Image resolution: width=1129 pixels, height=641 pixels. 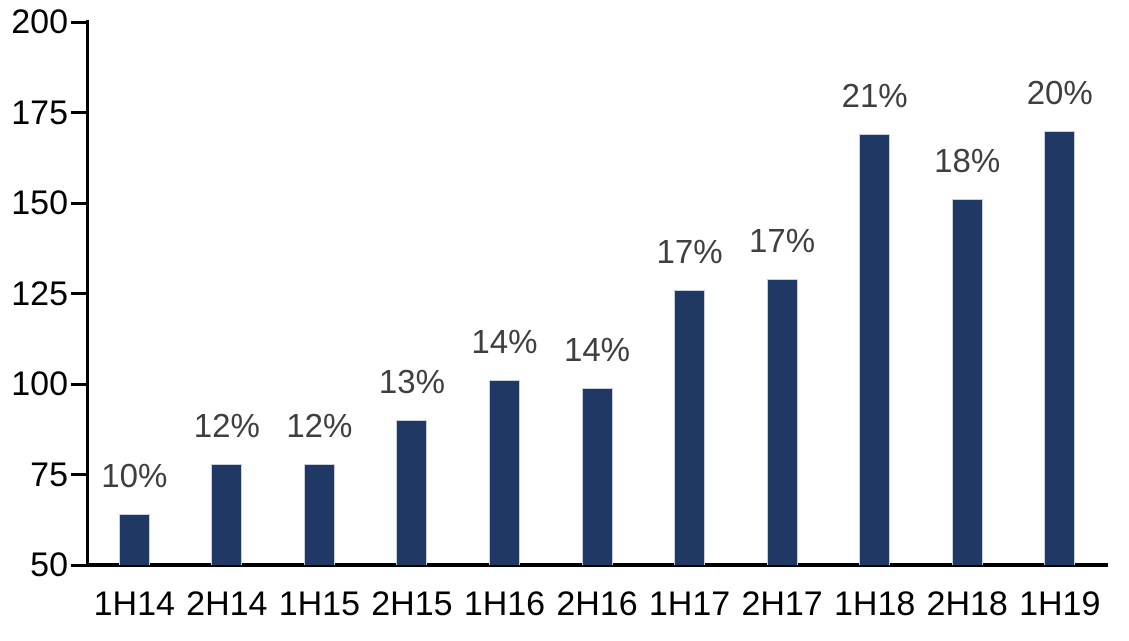 What do you see at coordinates (782, 604) in the screenshot?
I see `x-category-label: 2H17` at bounding box center [782, 604].